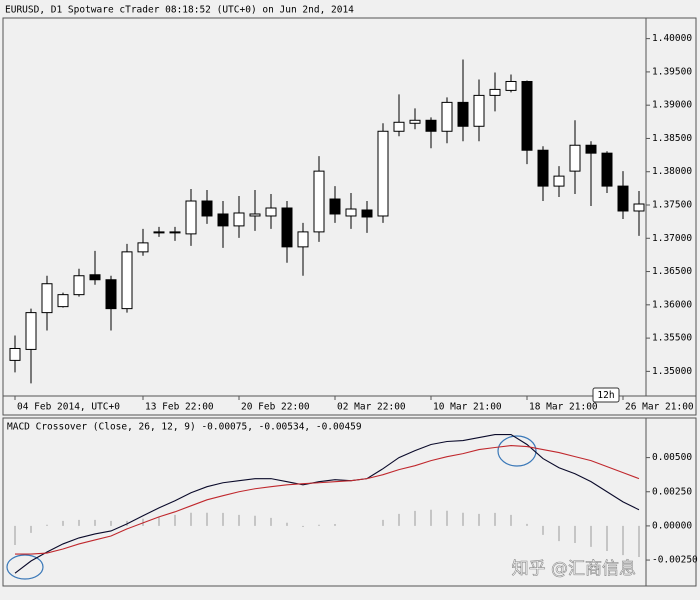 The height and width of the screenshot is (600, 700). What do you see at coordinates (574, 569) in the screenshot?
I see `watermark: 知乎 @汇商信息` at bounding box center [574, 569].